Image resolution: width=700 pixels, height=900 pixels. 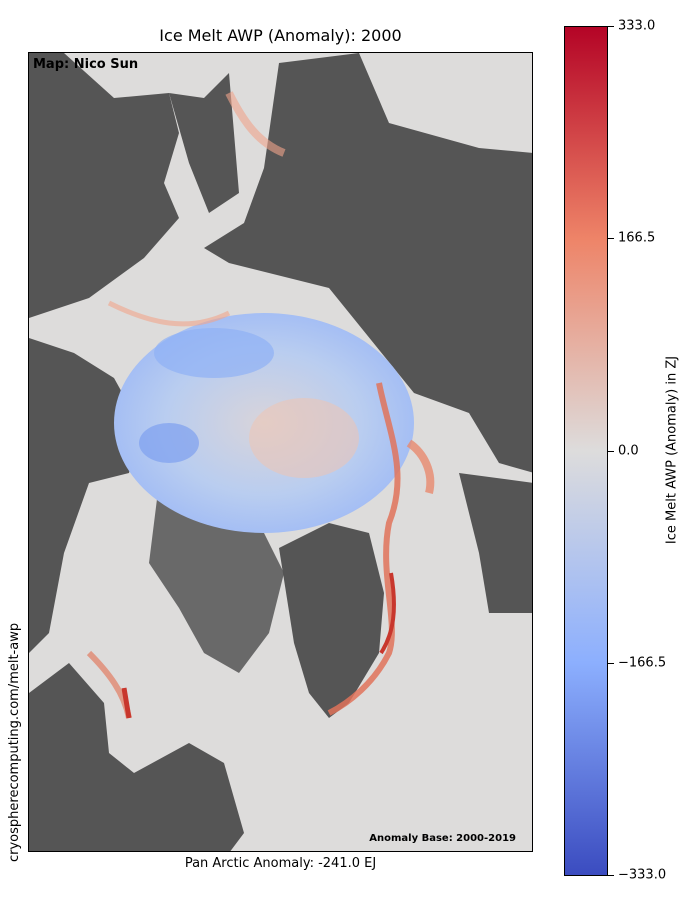 I want to click on landmass-top-left, so click(x=104, y=185).